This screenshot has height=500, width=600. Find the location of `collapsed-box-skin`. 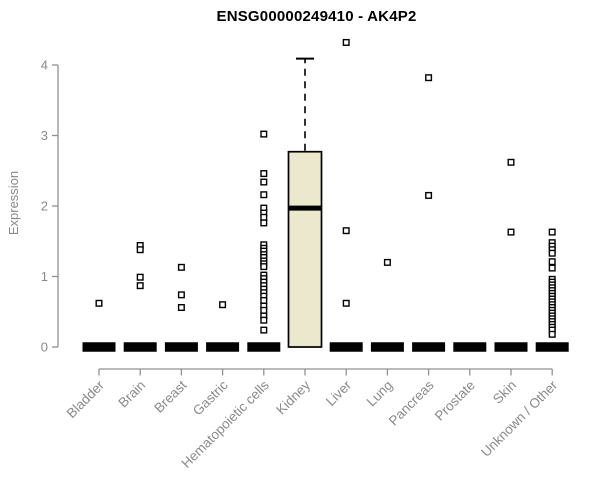

collapsed-box-skin is located at coordinates (511, 347).